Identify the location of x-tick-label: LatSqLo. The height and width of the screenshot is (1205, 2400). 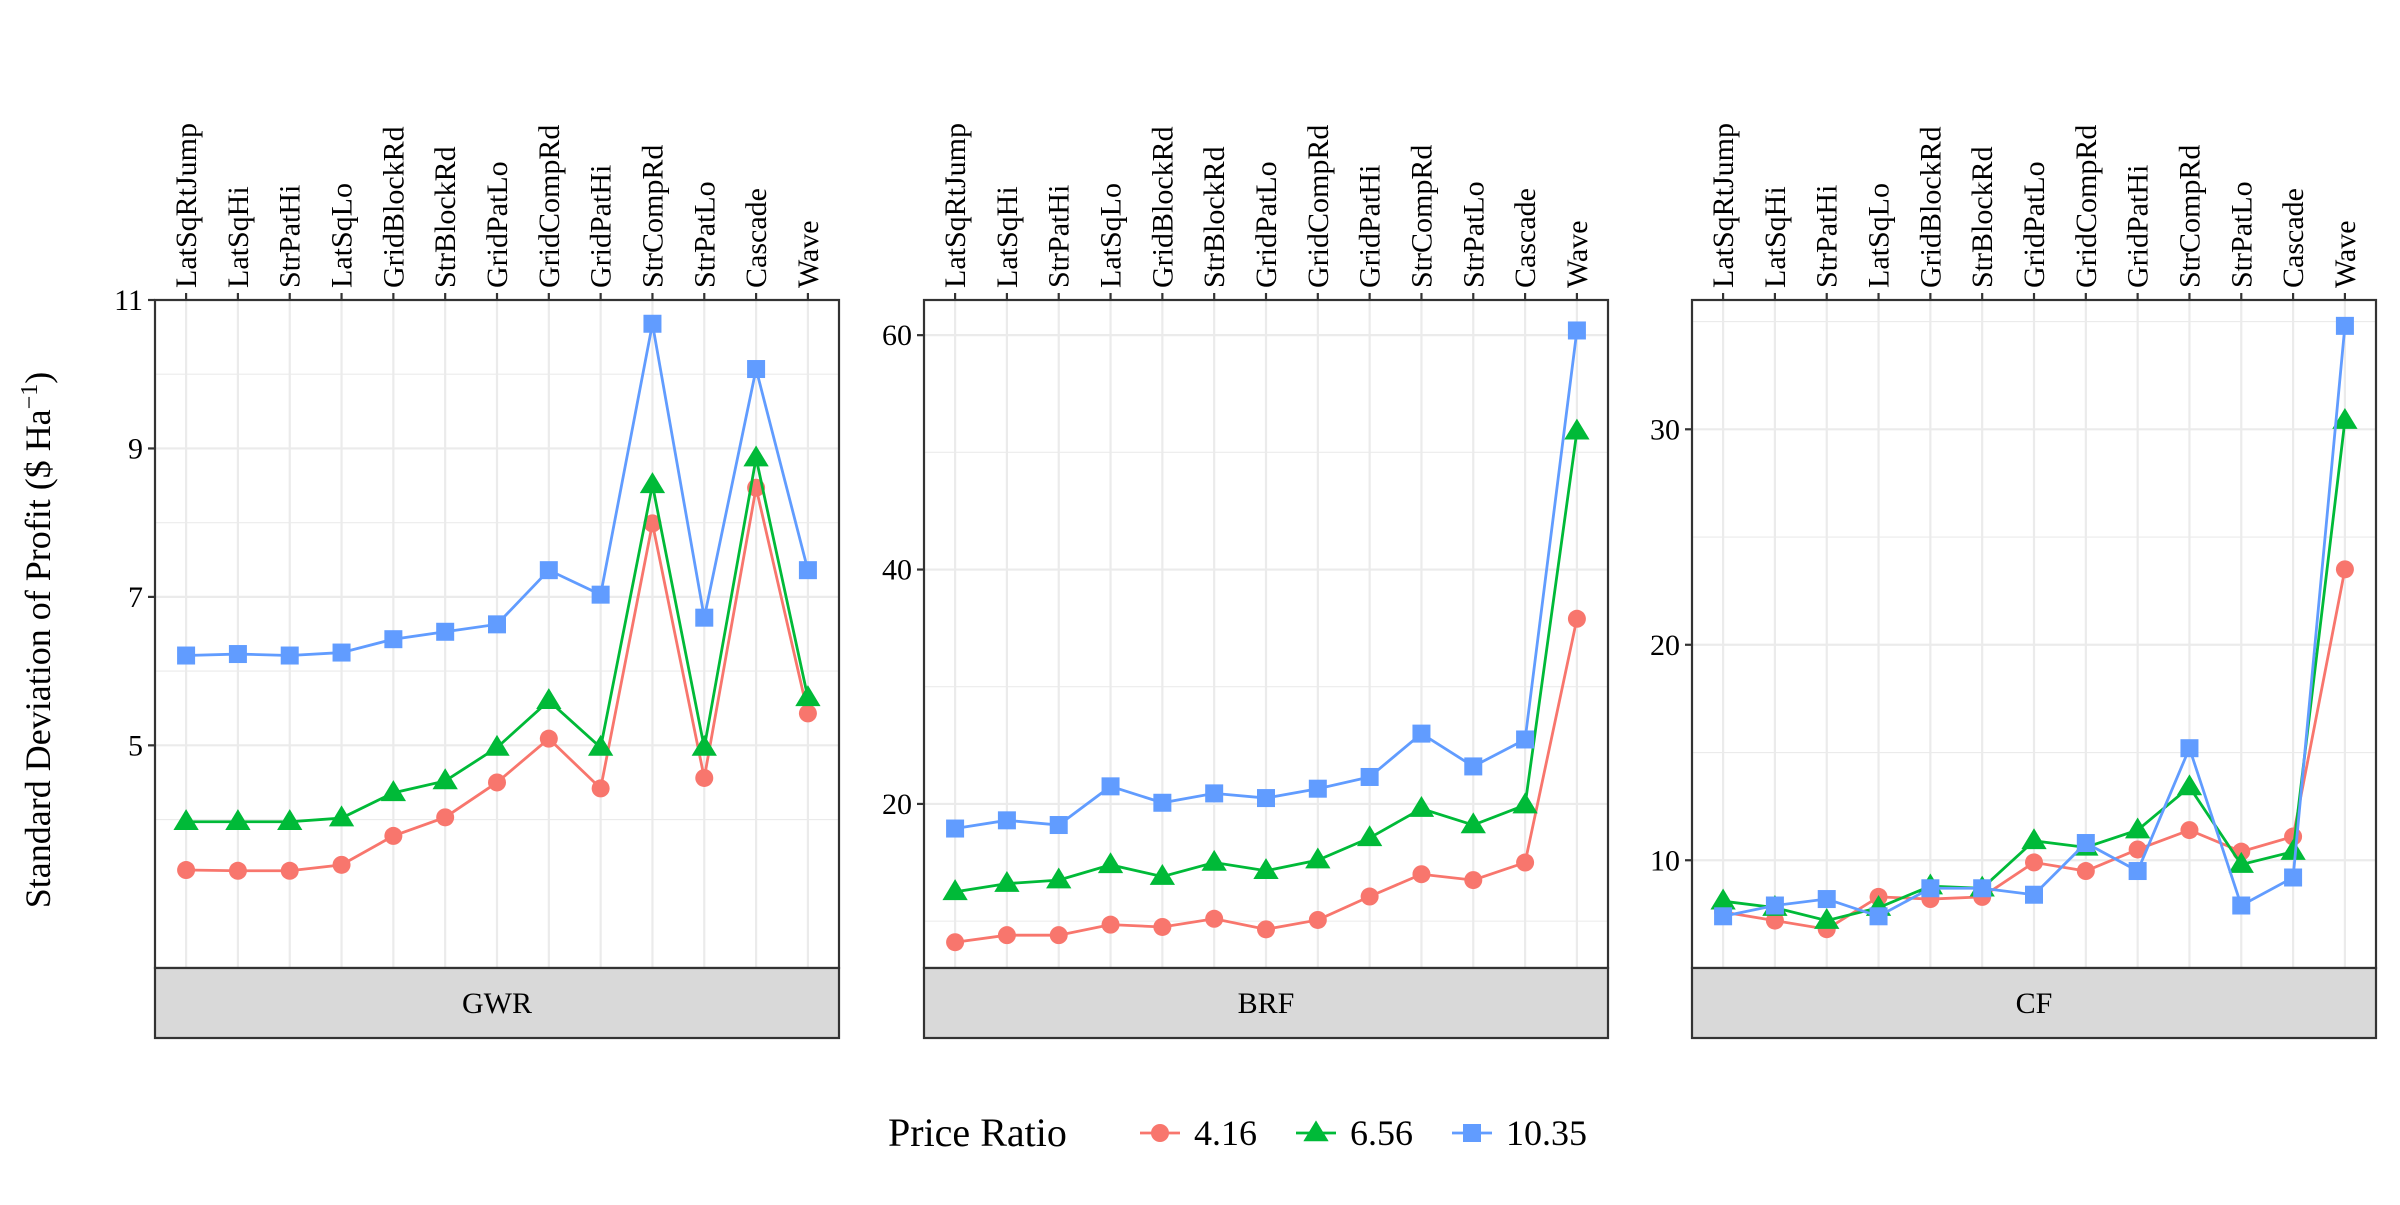
(342, 235).